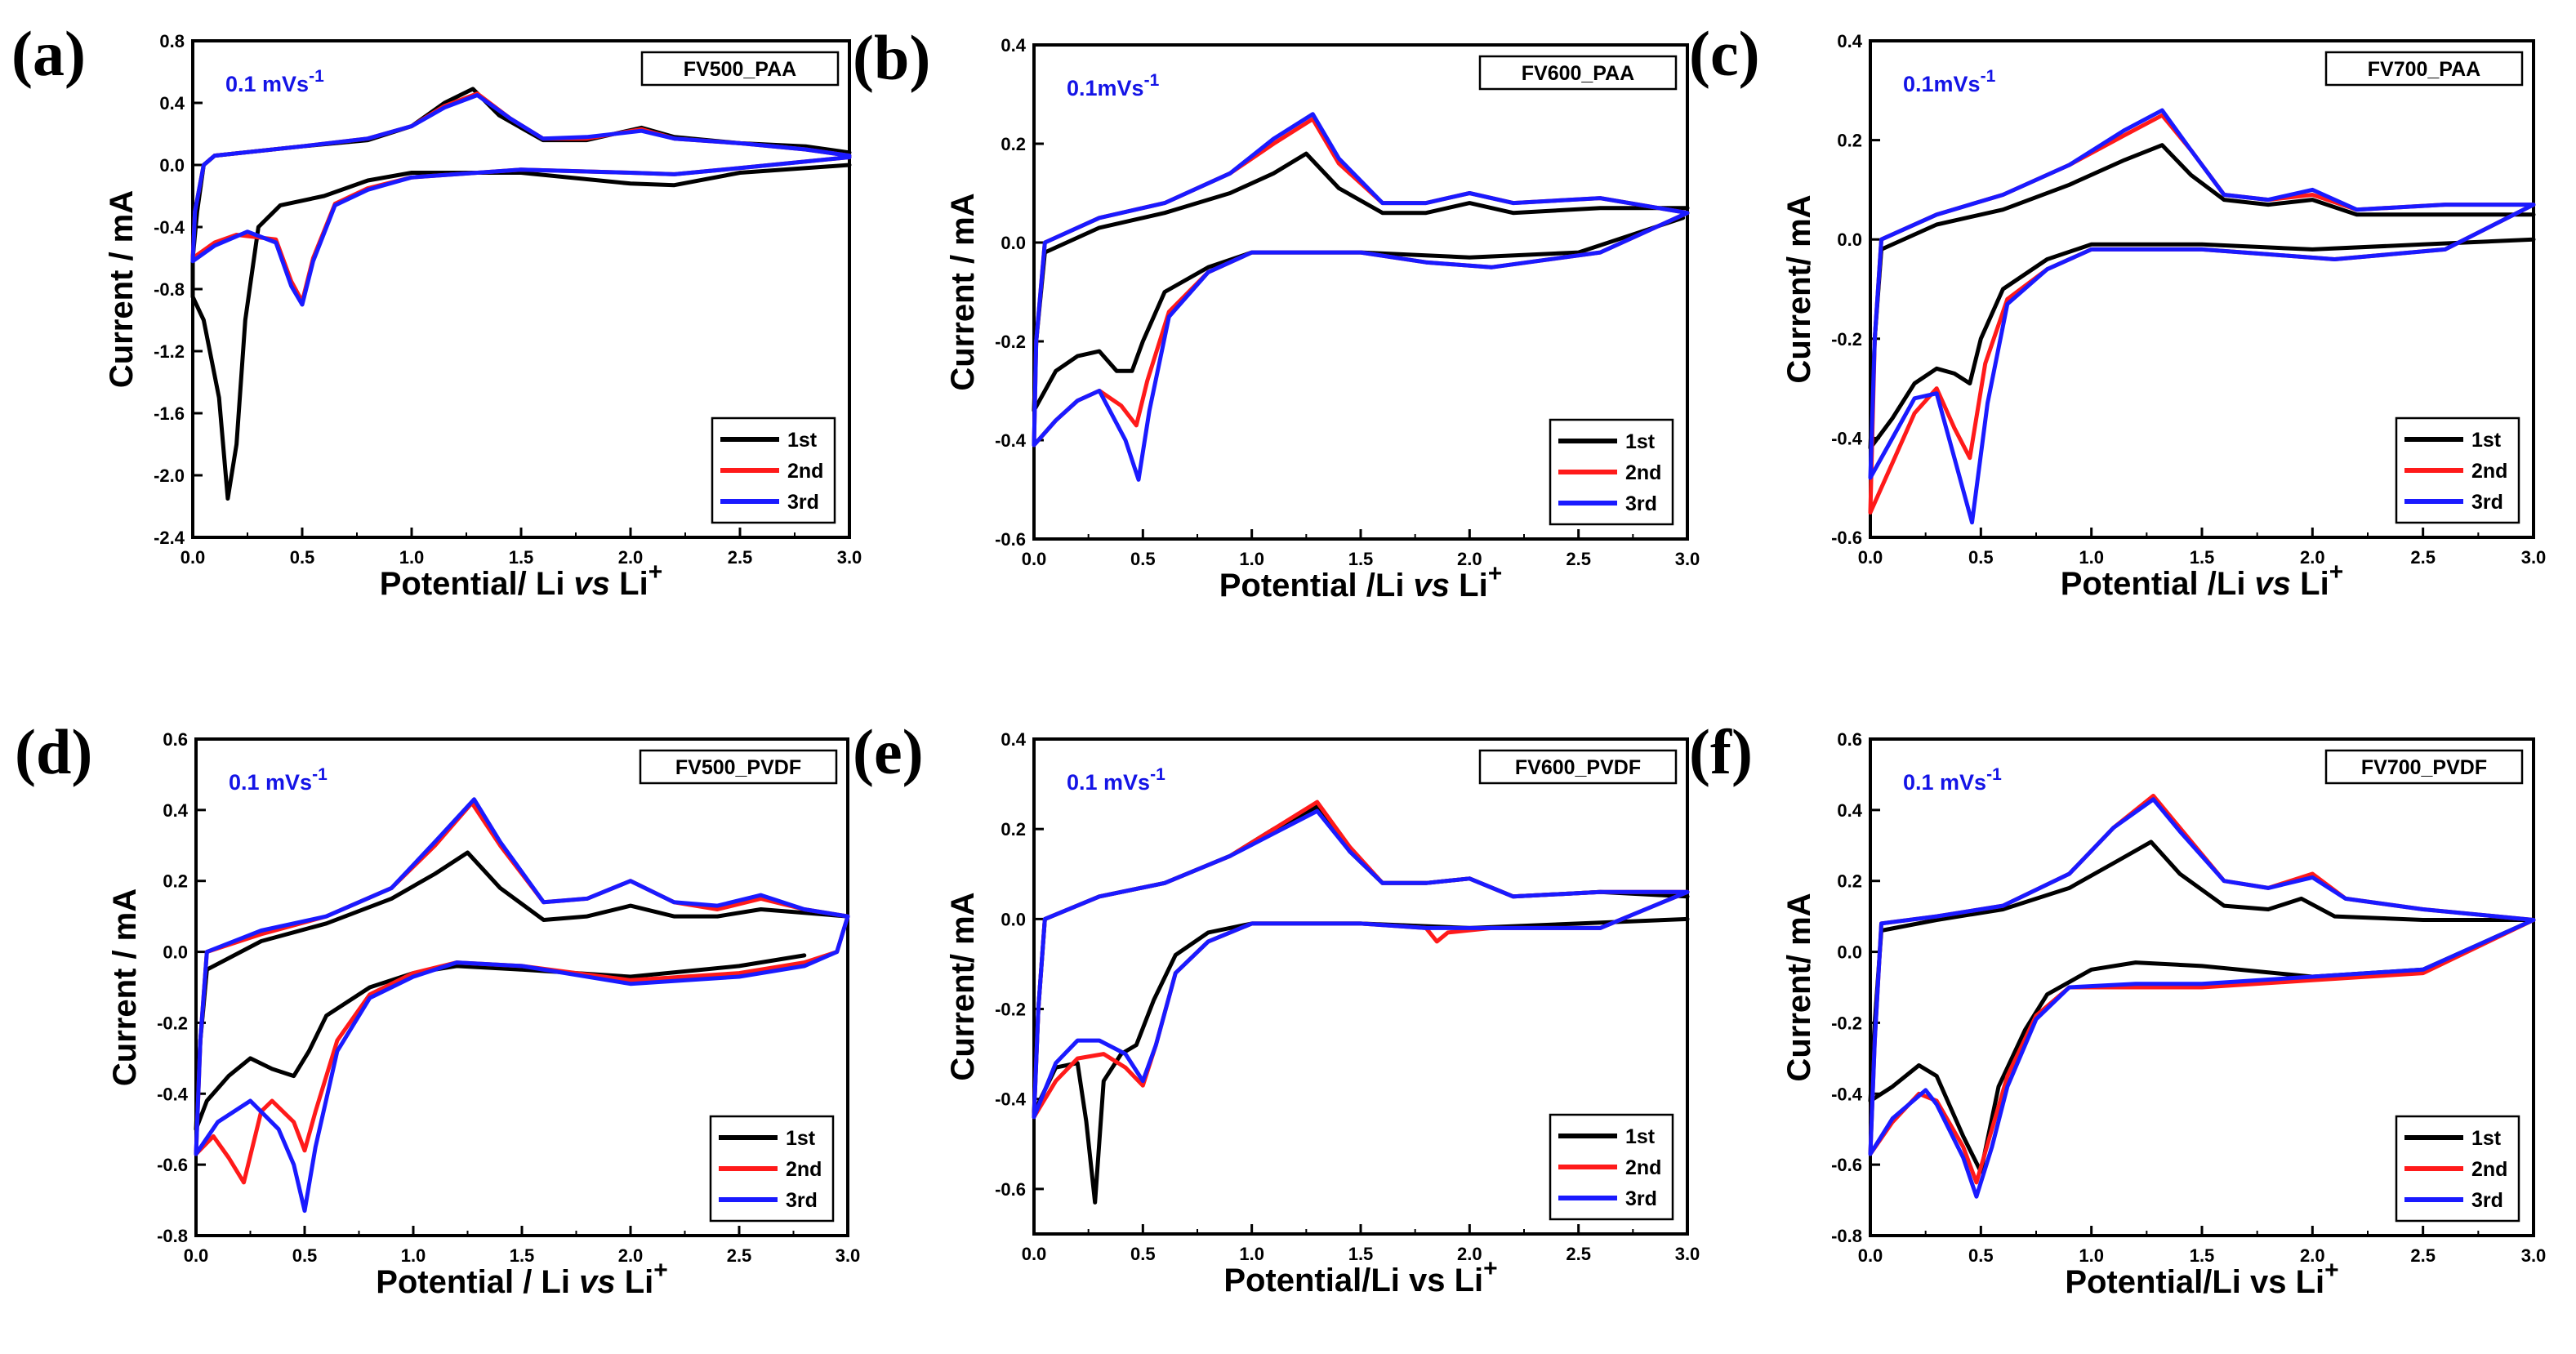  I want to click on panel-label: (d), so click(53, 751).